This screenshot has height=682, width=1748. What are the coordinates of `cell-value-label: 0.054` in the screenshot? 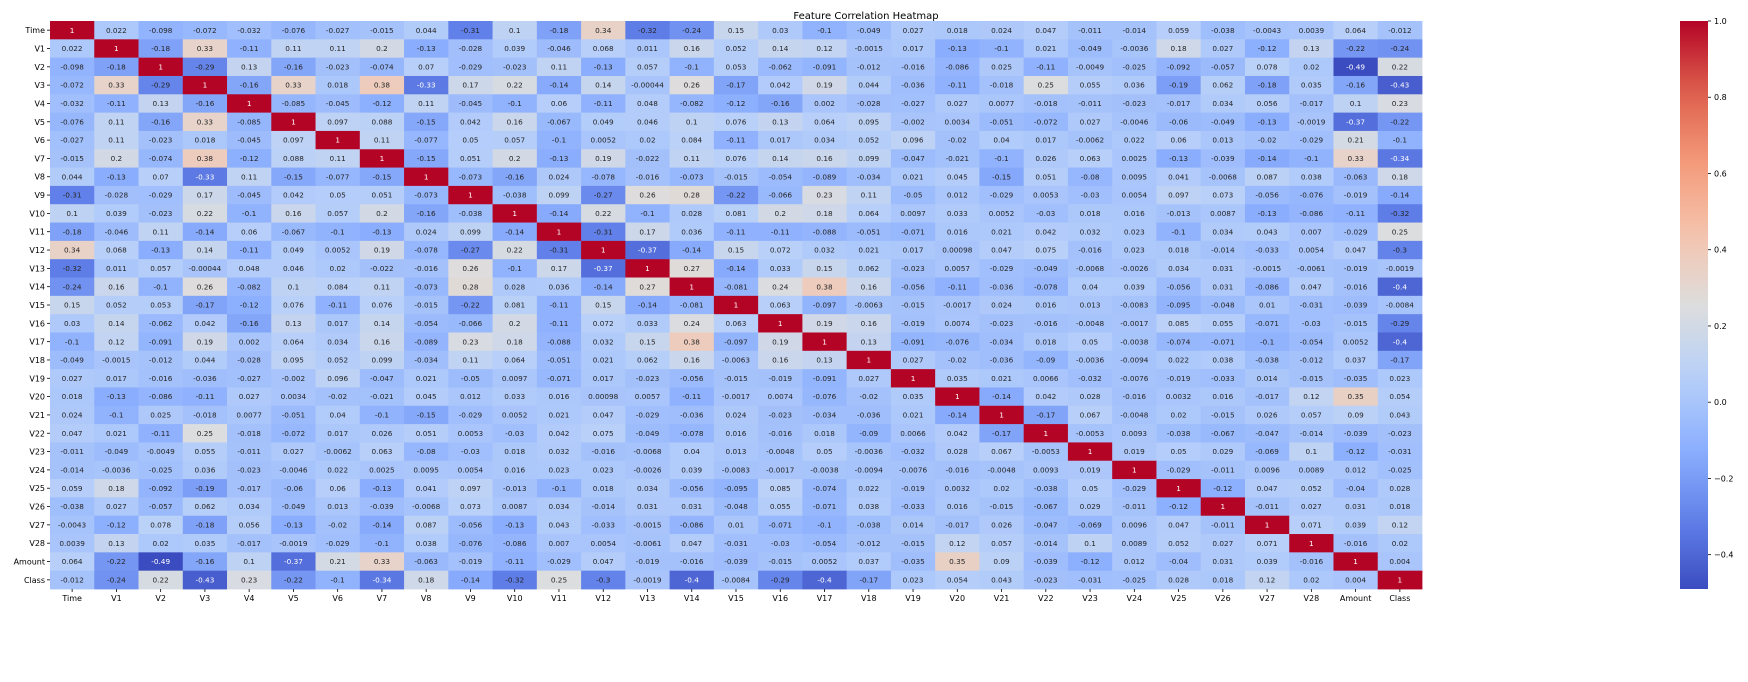 It's located at (957, 579).